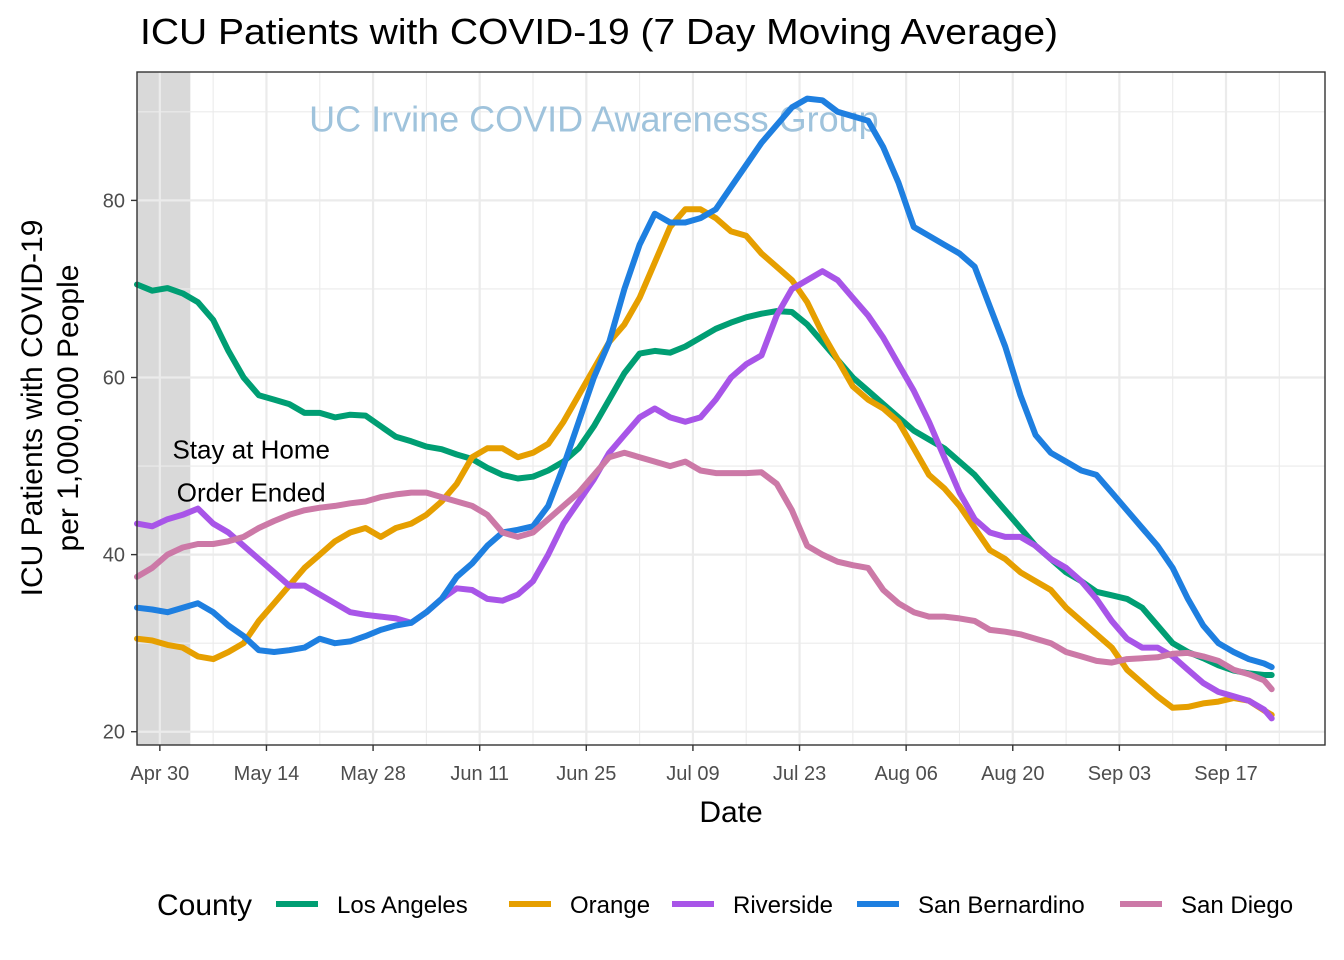 The height and width of the screenshot is (960, 1344). I want to click on x-tick-label: Sep 17, so click(1225, 774).